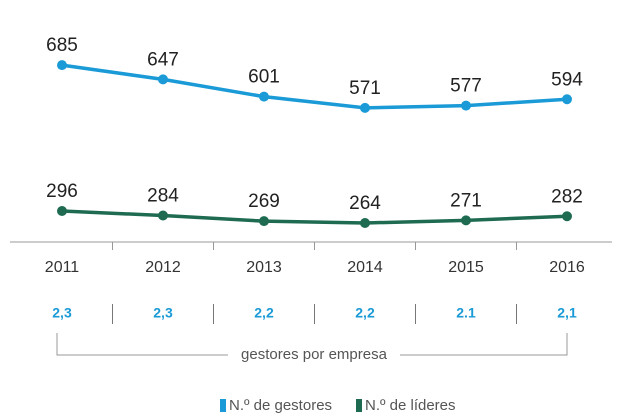 This screenshot has width=617, height=414. What do you see at coordinates (264, 267) in the screenshot?
I see `x-tick-label: 2013` at bounding box center [264, 267].